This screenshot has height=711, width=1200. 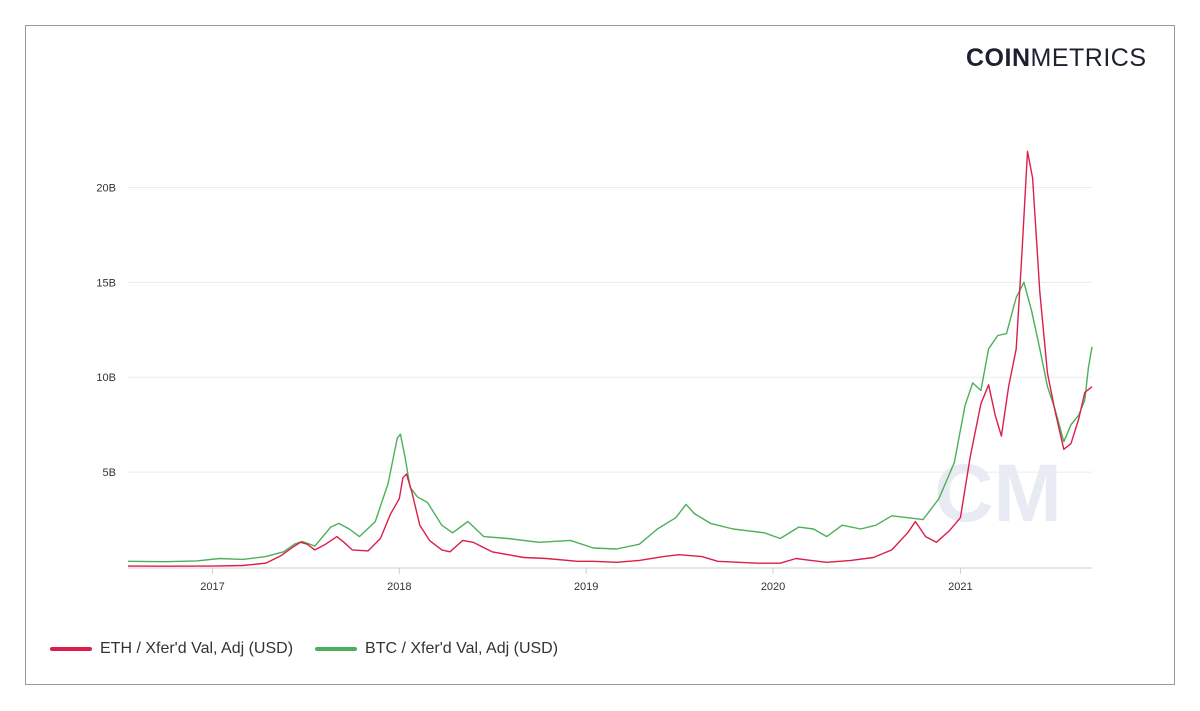 What do you see at coordinates (773, 587) in the screenshot?
I see `x-tick-label: 2020` at bounding box center [773, 587].